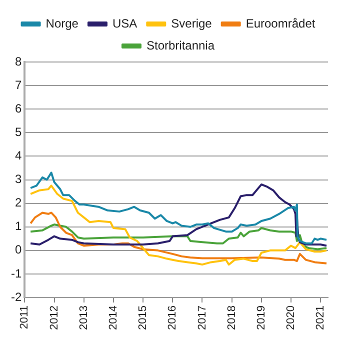 This screenshot has width=345, height=341. I want to click on x-tick-label: 2016, so click(172, 318).